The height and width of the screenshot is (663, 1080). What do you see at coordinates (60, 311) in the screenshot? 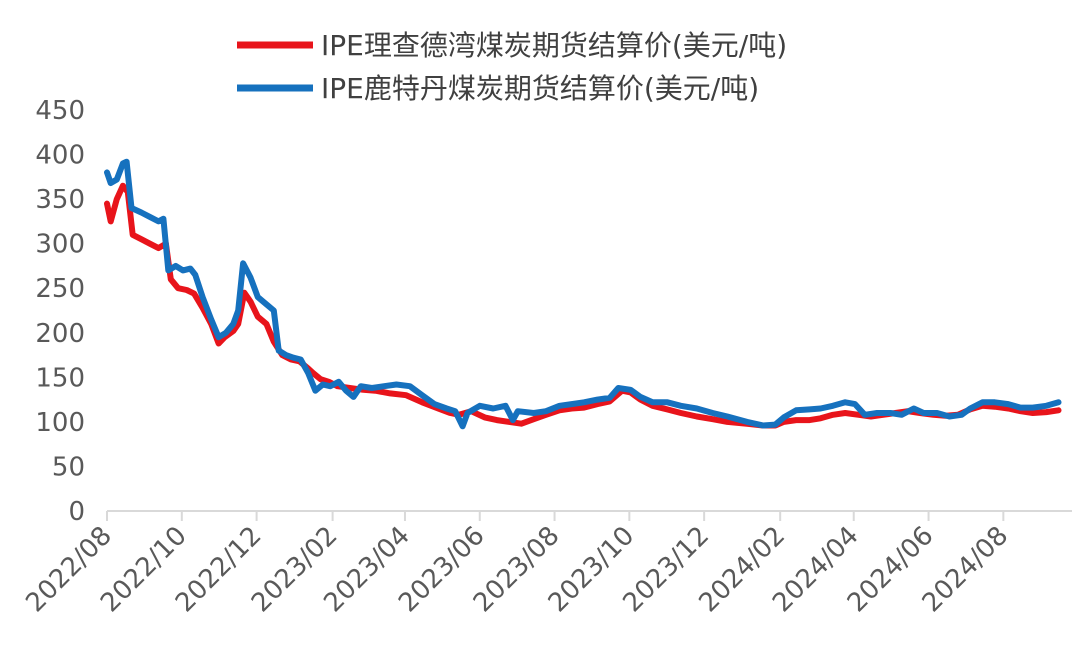
I see `y-axis: 0 50 100 150 200 250 300 350 400 450` at bounding box center [60, 311].